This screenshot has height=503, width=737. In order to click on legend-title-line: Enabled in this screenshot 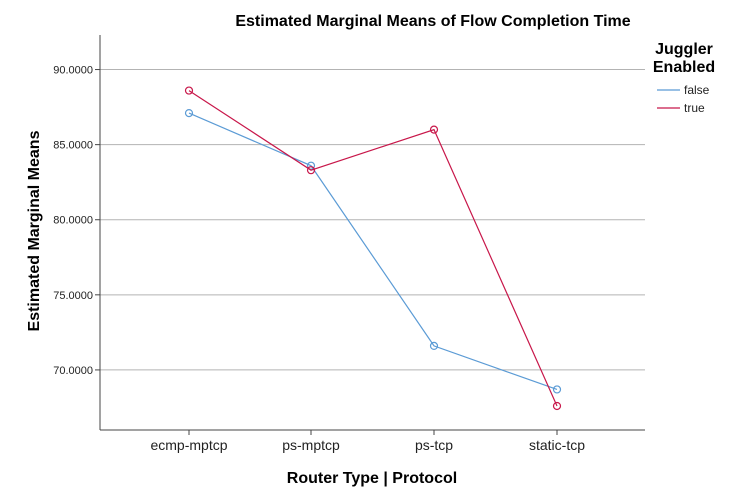, I will do `click(684, 67)`.